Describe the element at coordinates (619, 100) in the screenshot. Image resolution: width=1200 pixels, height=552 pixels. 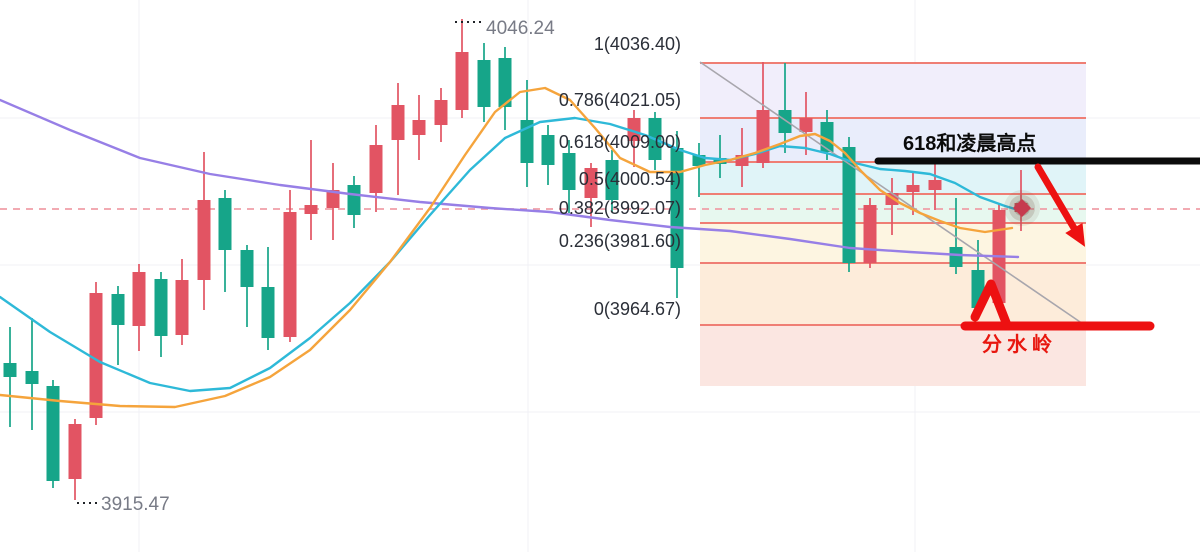
I see `fib-level-label-0786: 0.786(4021.05)` at that location.